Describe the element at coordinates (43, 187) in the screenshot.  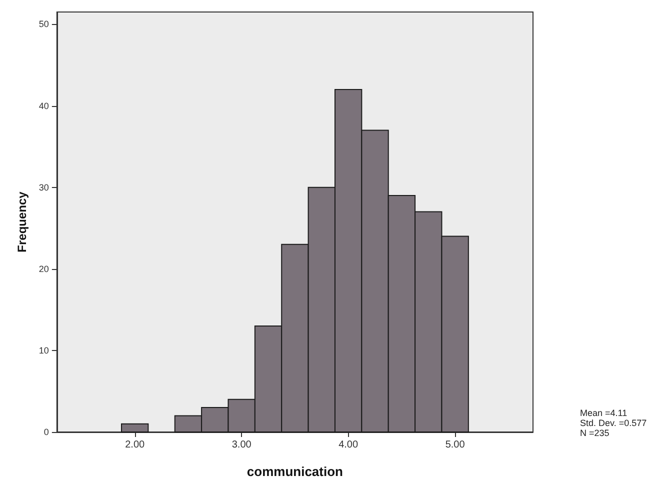
I see `y-tick-label: 30` at that location.